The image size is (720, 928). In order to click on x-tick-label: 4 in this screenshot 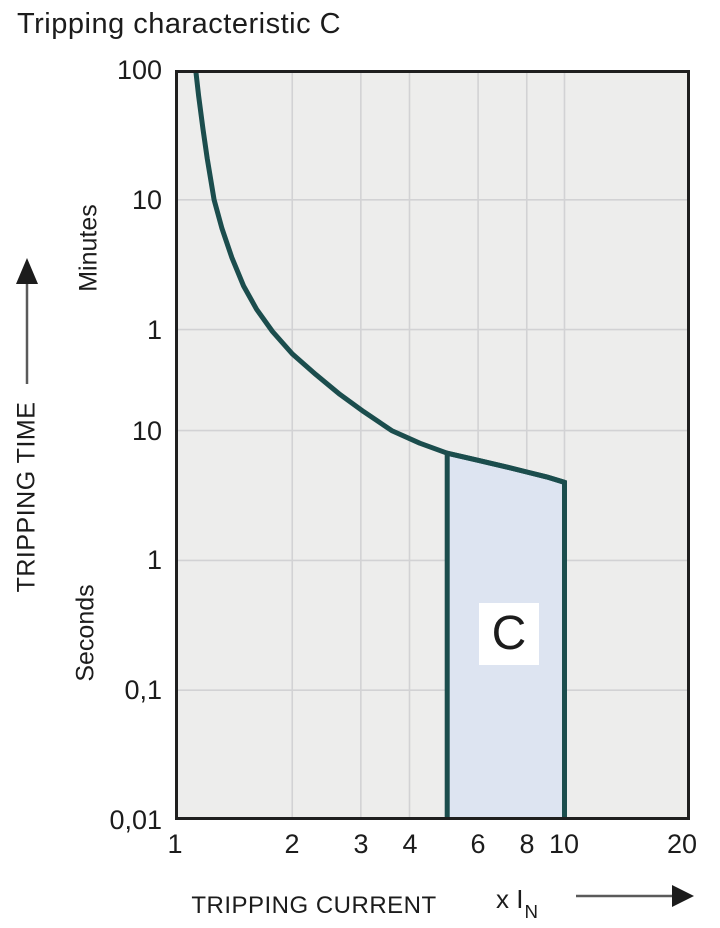, I will do `click(410, 844)`.